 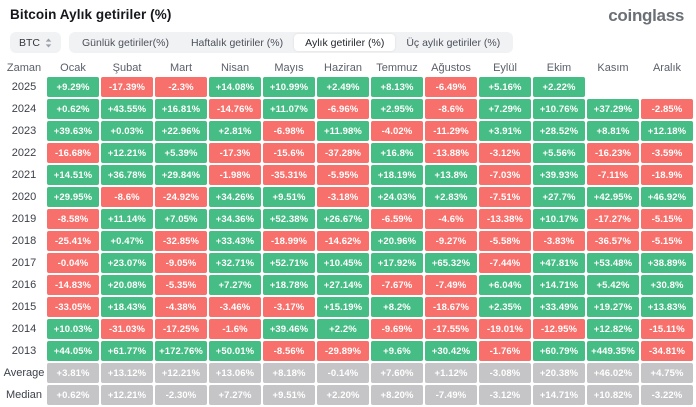 I want to click on table-cell: +14.51%, so click(x=73, y=175).